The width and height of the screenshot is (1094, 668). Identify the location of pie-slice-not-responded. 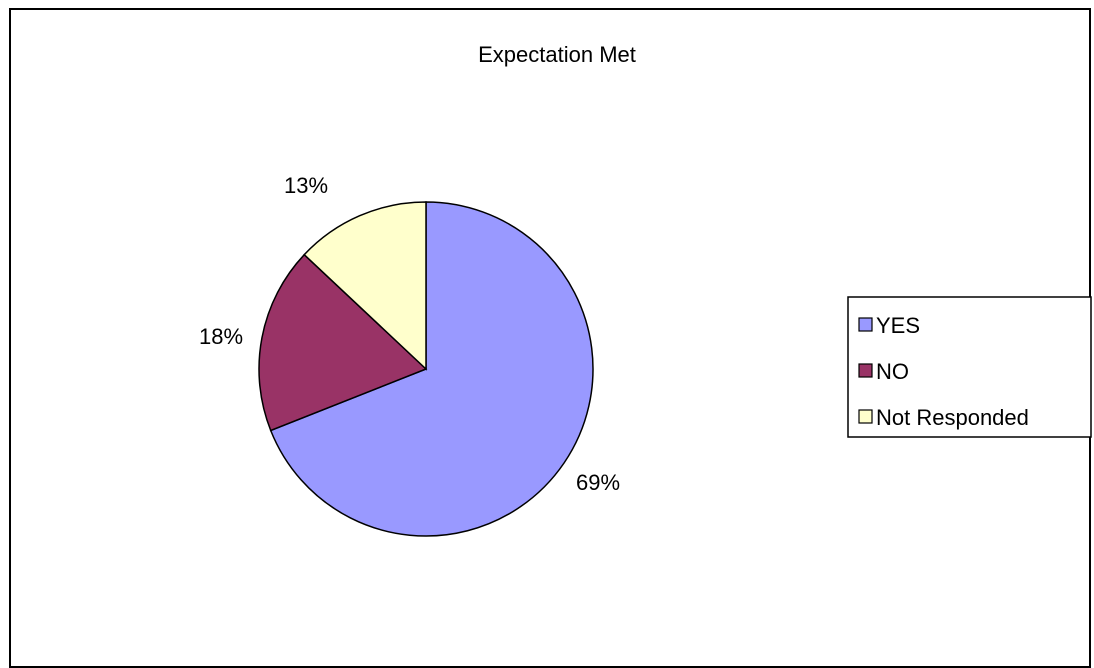
(365, 286).